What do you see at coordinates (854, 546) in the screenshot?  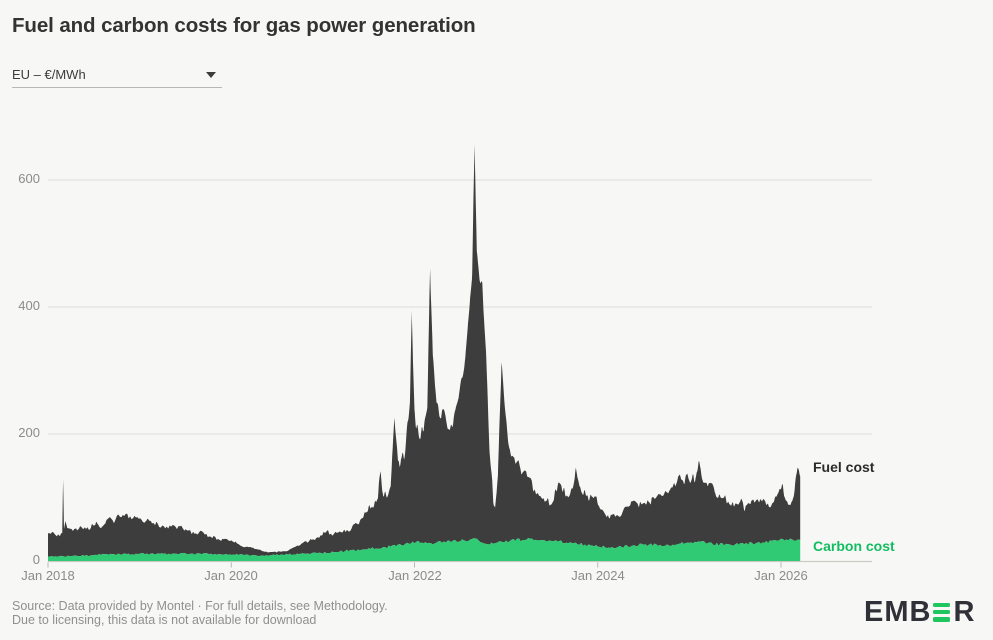 I see `carbon-cost-series-label: Carbon cost` at bounding box center [854, 546].